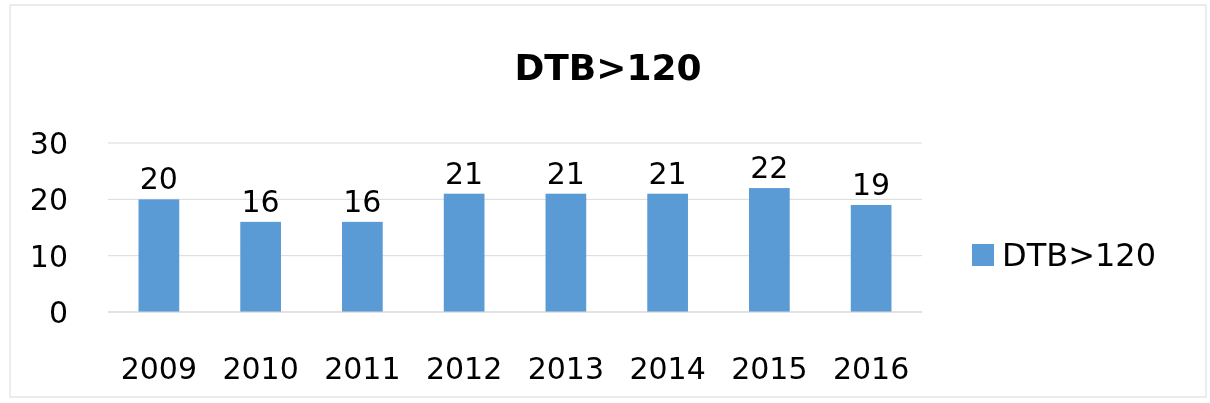  What do you see at coordinates (158, 179) in the screenshot?
I see `data-label: 20` at bounding box center [158, 179].